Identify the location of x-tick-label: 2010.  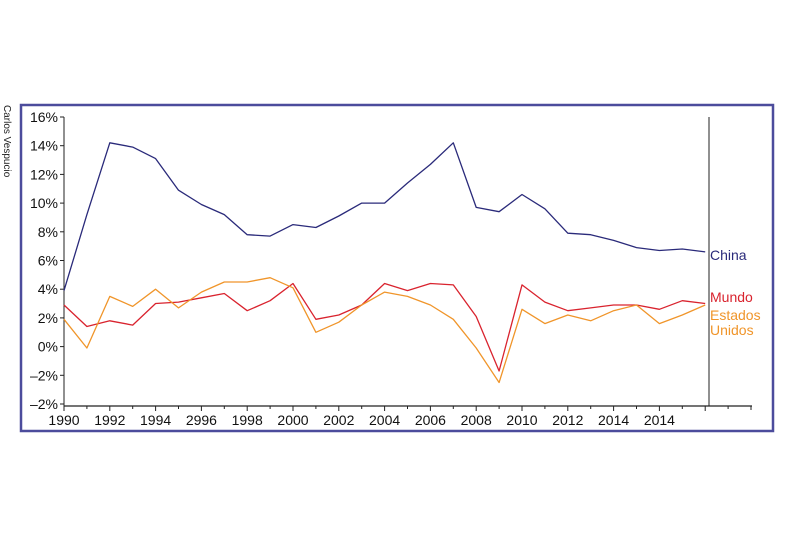
(521, 420).